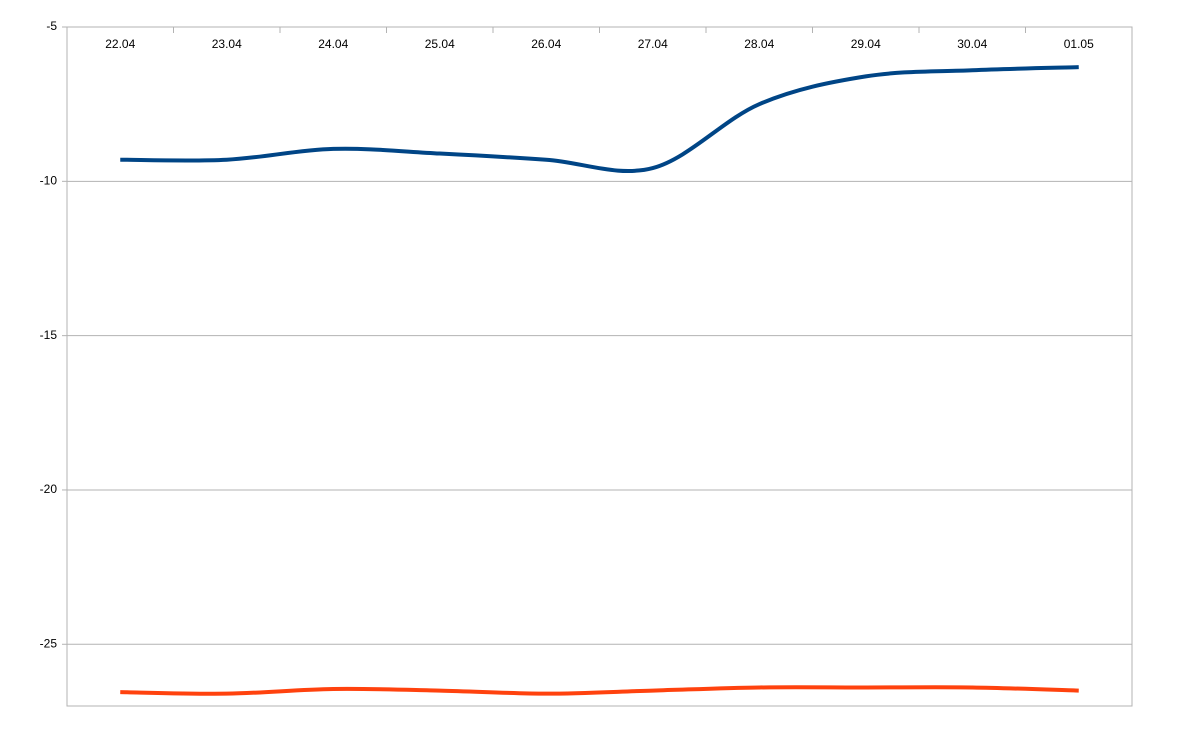 The image size is (1179, 737). Describe the element at coordinates (440, 44) in the screenshot. I see `x-tick-label: 25.04` at that location.